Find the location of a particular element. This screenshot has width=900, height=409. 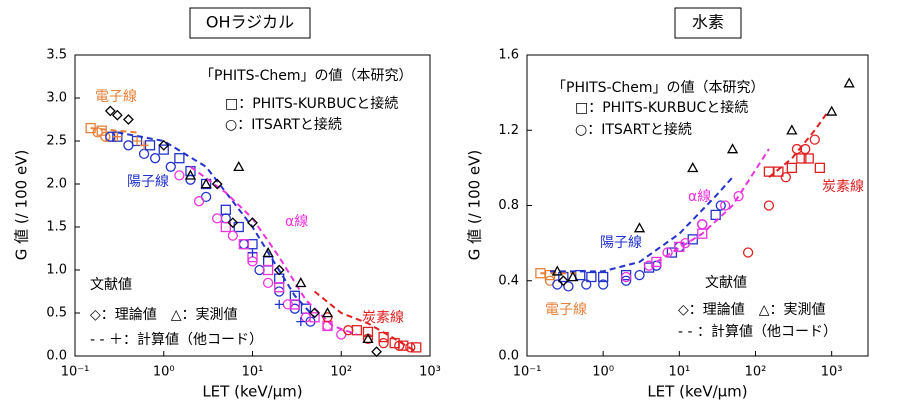

y-tick-label: 2.5 is located at coordinates (56, 141).